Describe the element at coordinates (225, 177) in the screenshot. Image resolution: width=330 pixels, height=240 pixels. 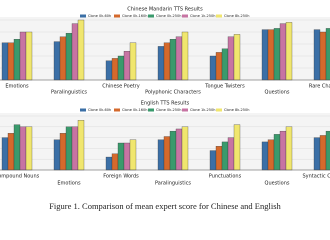
I see `x-tick-label: Punctuations` at that location.